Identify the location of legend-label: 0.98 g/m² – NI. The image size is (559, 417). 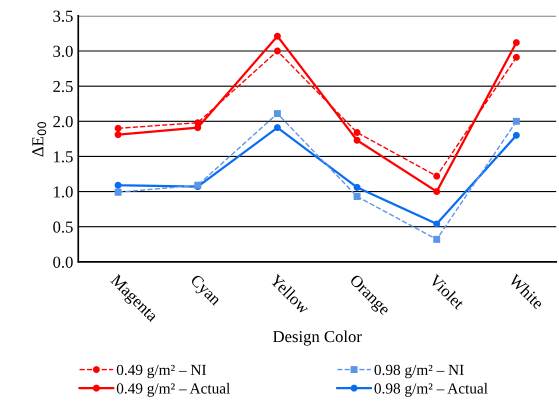
(419, 371).